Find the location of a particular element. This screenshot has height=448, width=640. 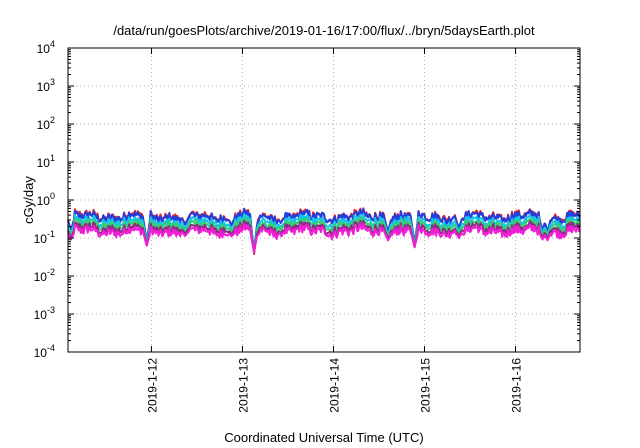

y-tick-label: 10⁻³ is located at coordinates (44, 313).